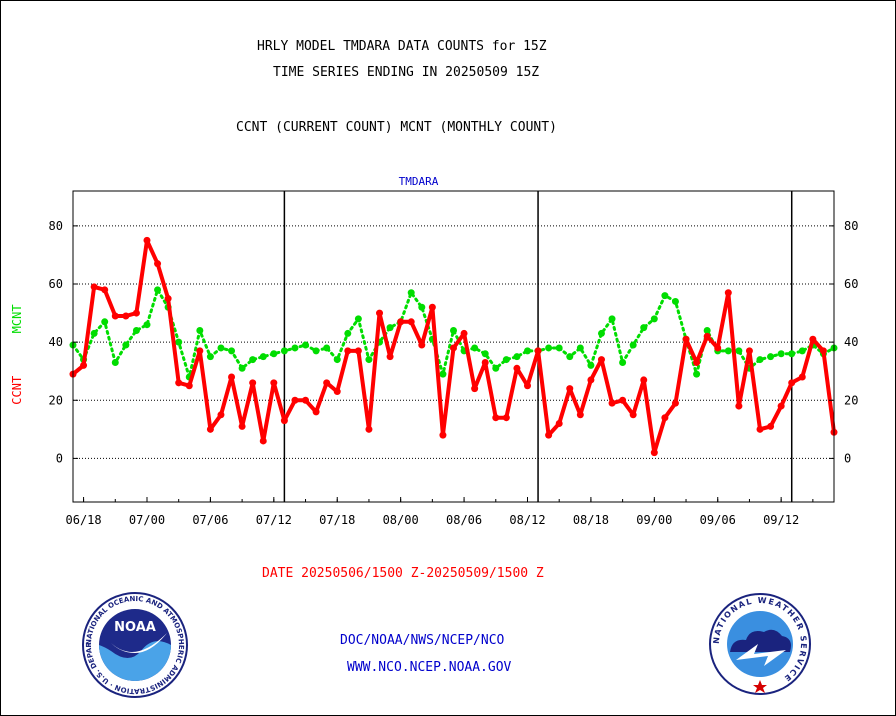 This screenshot has height=716, width=896. What do you see at coordinates (274, 520) in the screenshot?
I see `x-tick-label: 07/12` at bounding box center [274, 520].